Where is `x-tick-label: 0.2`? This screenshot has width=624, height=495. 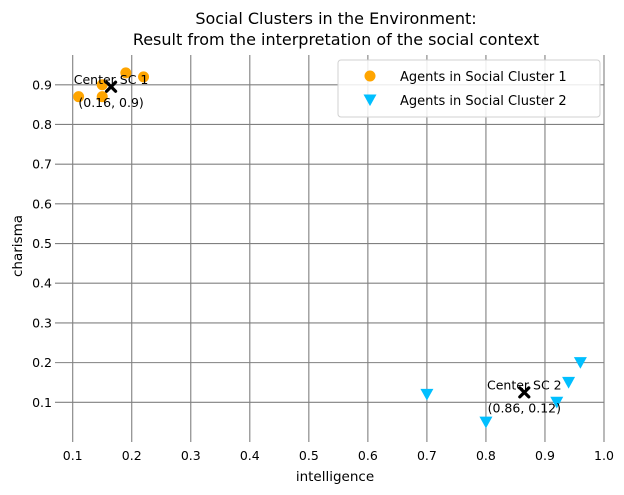 x-tick-label: 0.2 is located at coordinates (132, 455).